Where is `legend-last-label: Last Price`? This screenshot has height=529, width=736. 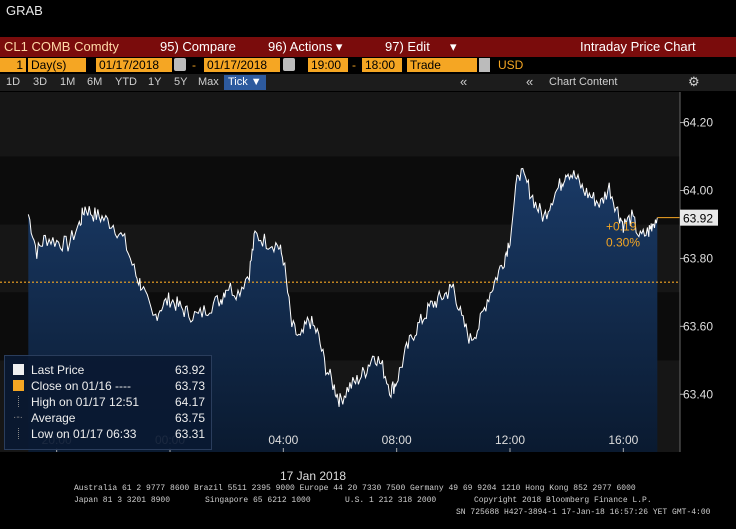 legend-last-label: Last Price is located at coordinates (58, 370).